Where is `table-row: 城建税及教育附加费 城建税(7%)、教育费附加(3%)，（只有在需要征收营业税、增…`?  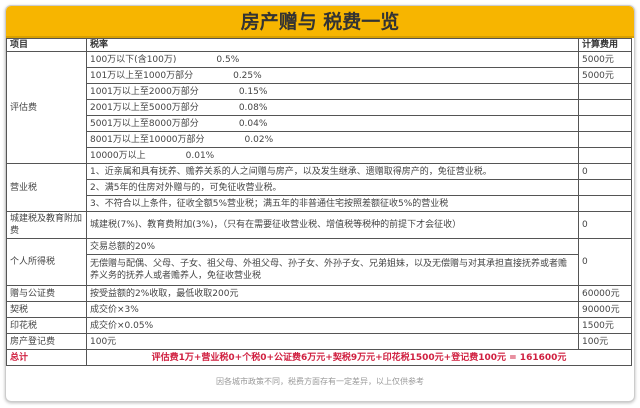 table-row: 城建税及教育附加费 城建税(7%)、教育费附加(3%)，（只有在需要征收营业税、增… is located at coordinates (319, 225).